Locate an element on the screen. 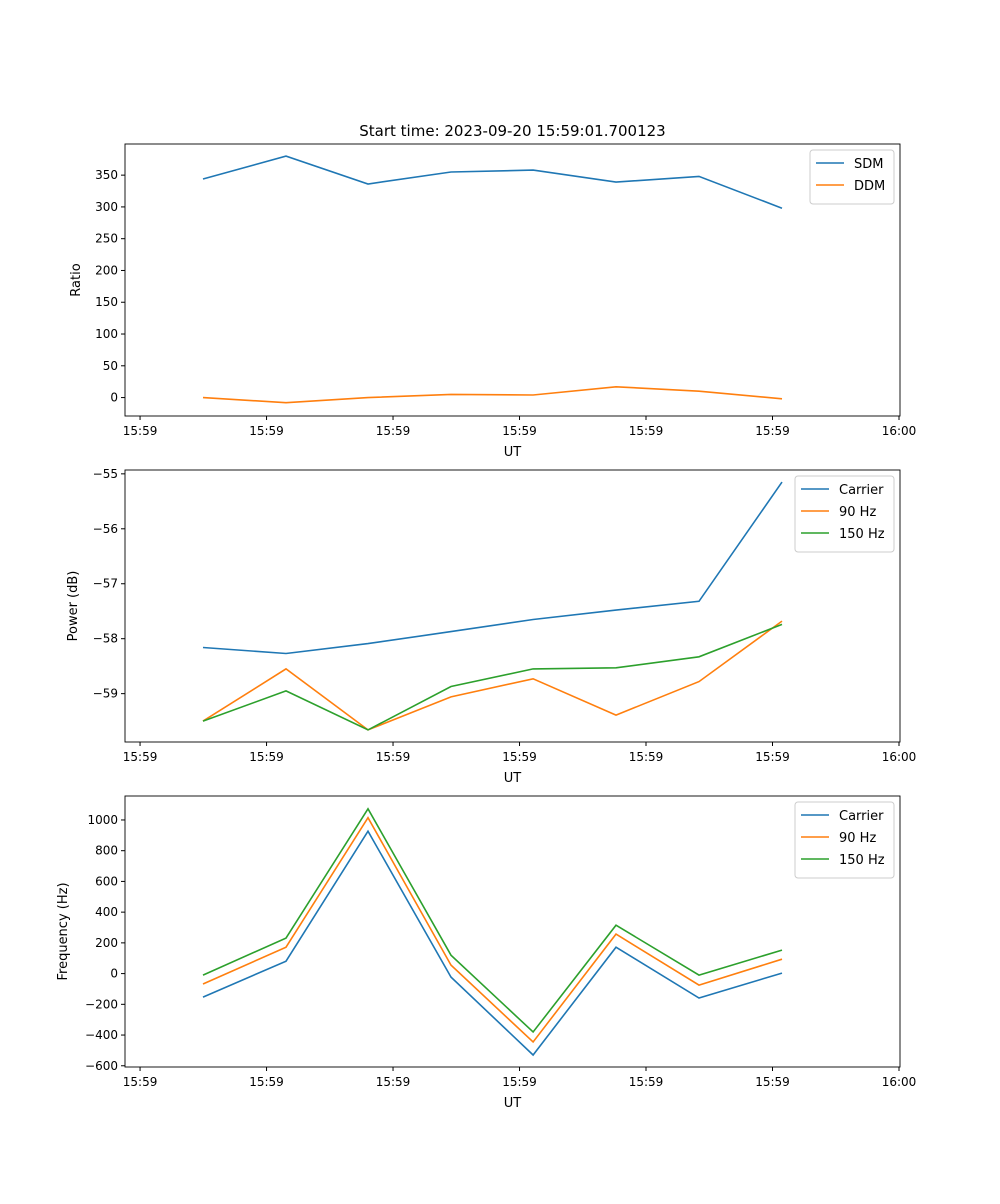  y-tick-label: 350 is located at coordinates (106, 175).